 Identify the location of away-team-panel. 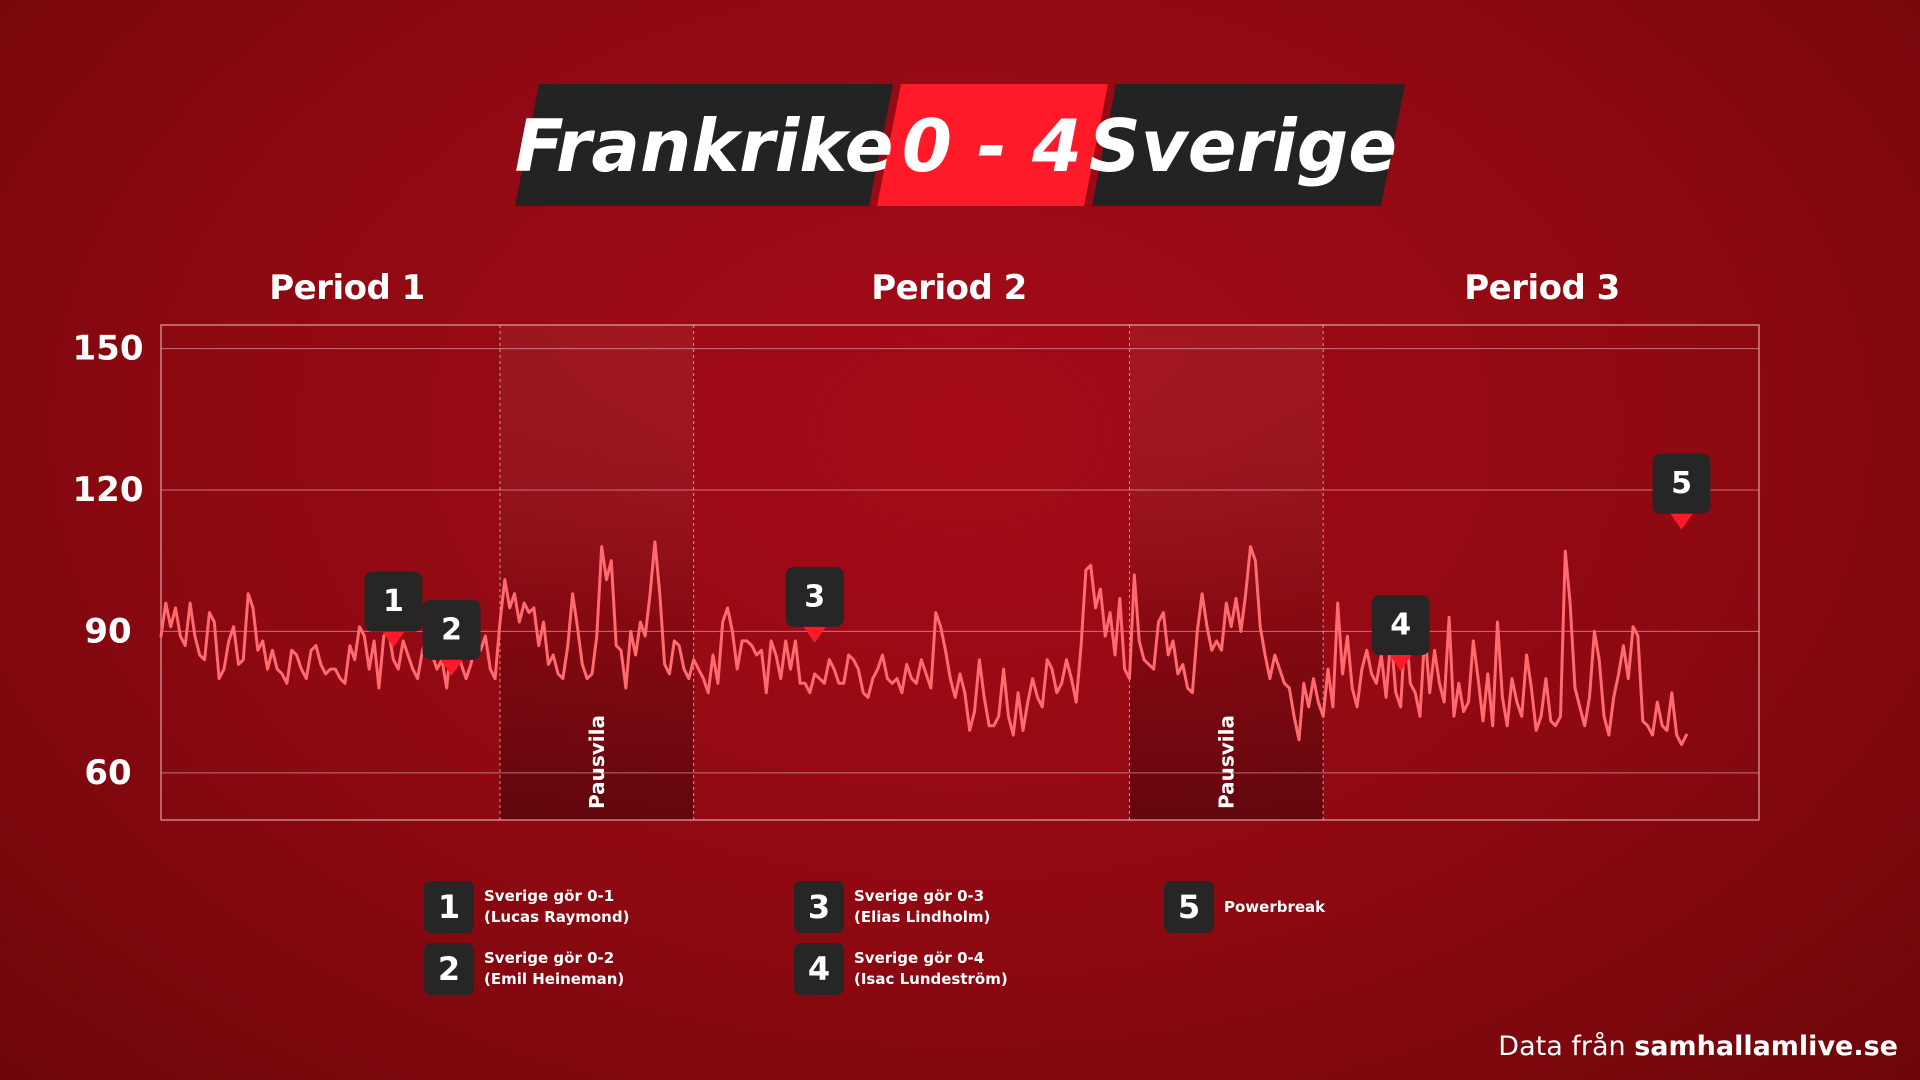
(1248, 145).